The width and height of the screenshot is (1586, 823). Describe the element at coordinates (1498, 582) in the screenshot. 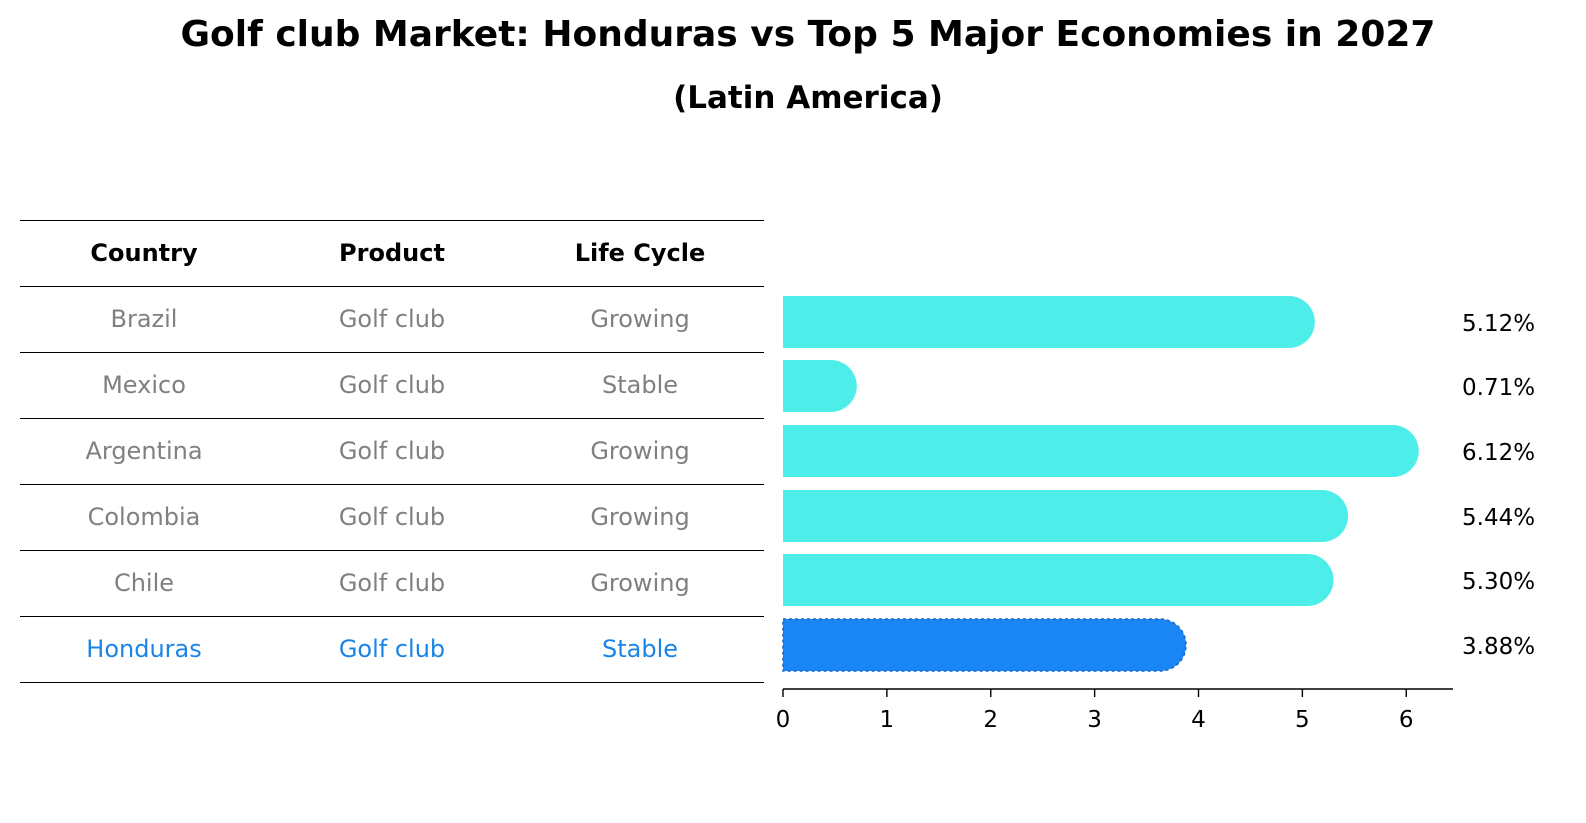

I see `data-label-chile: 5.30%` at that location.